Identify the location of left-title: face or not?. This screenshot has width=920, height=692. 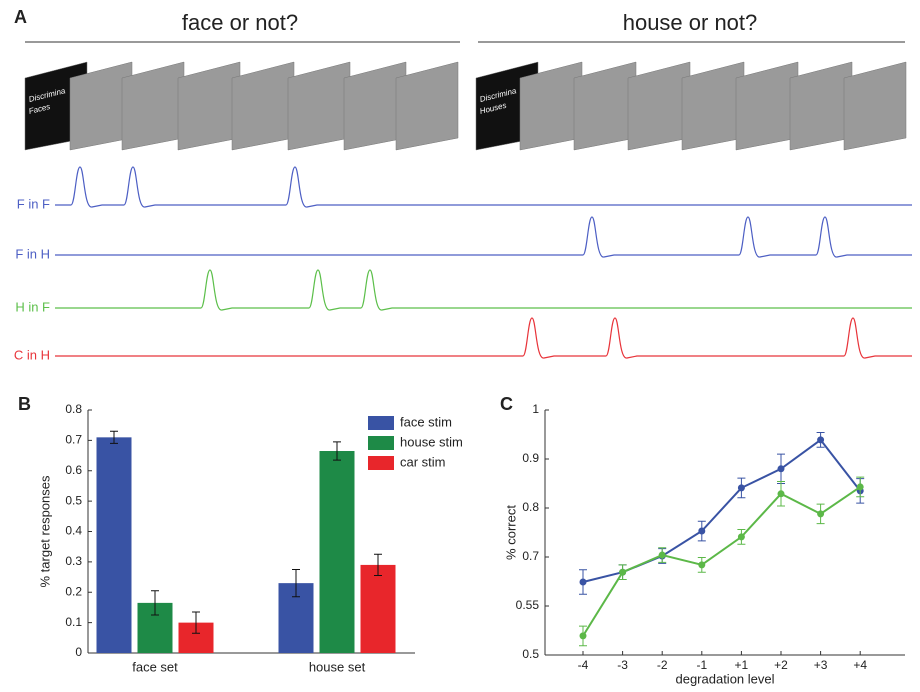
(240, 22).